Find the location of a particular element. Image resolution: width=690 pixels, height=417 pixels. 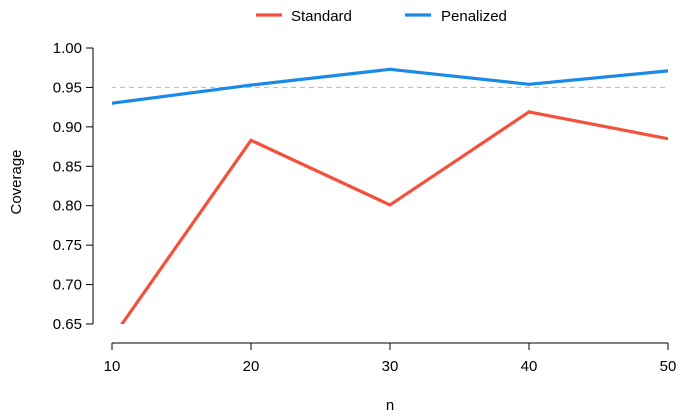

x-tick-label: 20 is located at coordinates (251, 366).